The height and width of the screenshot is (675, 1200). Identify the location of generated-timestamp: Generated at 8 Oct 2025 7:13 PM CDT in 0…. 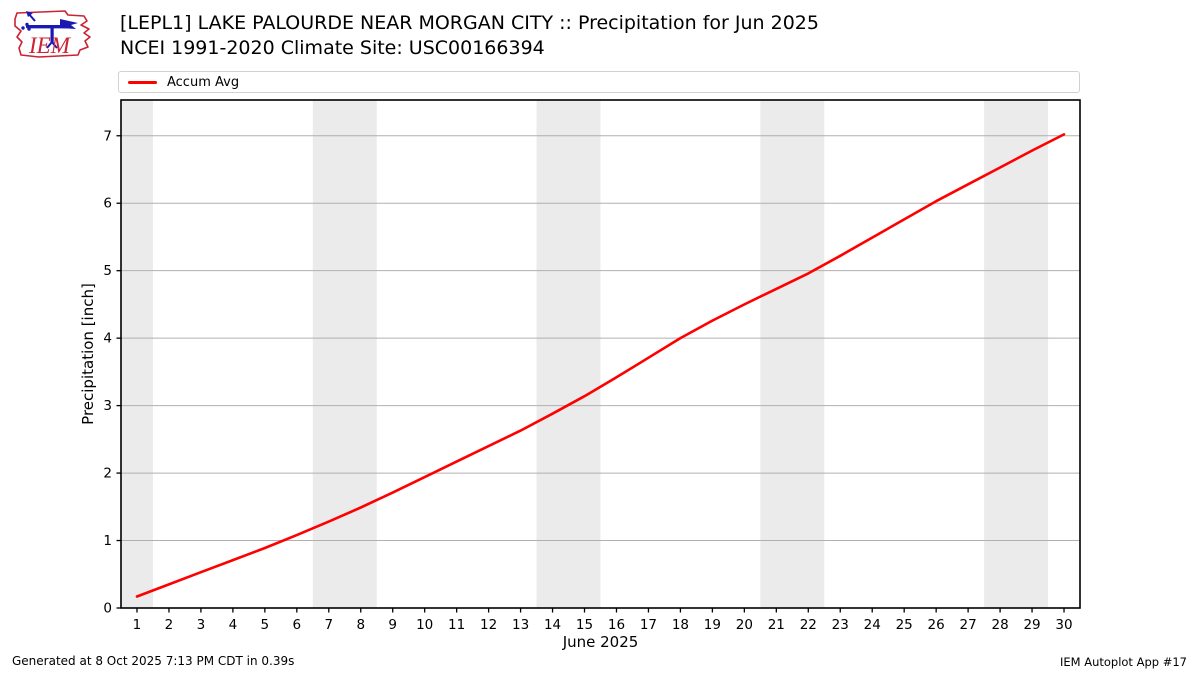
(153, 661).